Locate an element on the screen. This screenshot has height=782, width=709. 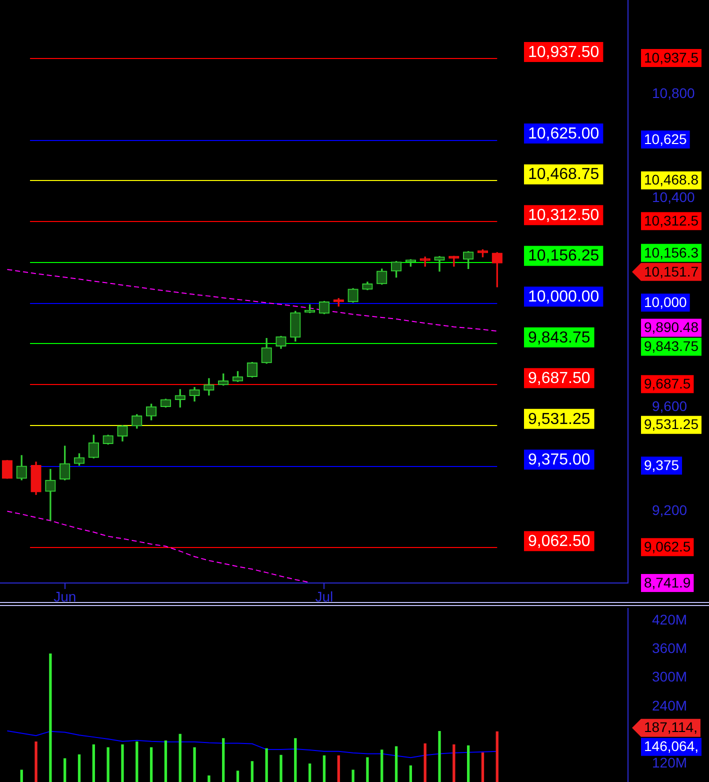
ref-line-label: 10,000.00 is located at coordinates (564, 297).